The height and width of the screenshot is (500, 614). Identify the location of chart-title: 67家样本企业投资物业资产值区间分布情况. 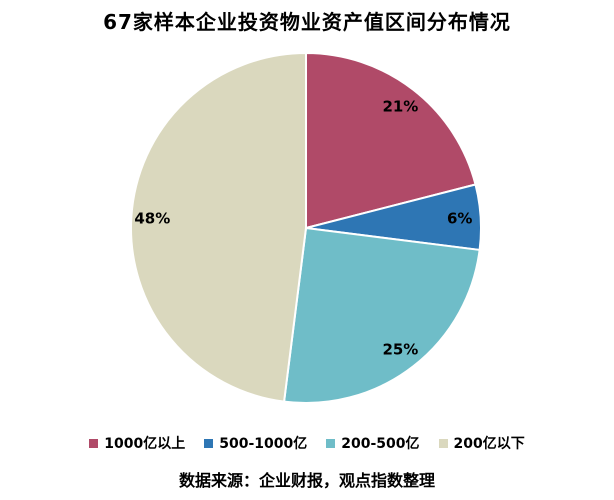
(307, 22).